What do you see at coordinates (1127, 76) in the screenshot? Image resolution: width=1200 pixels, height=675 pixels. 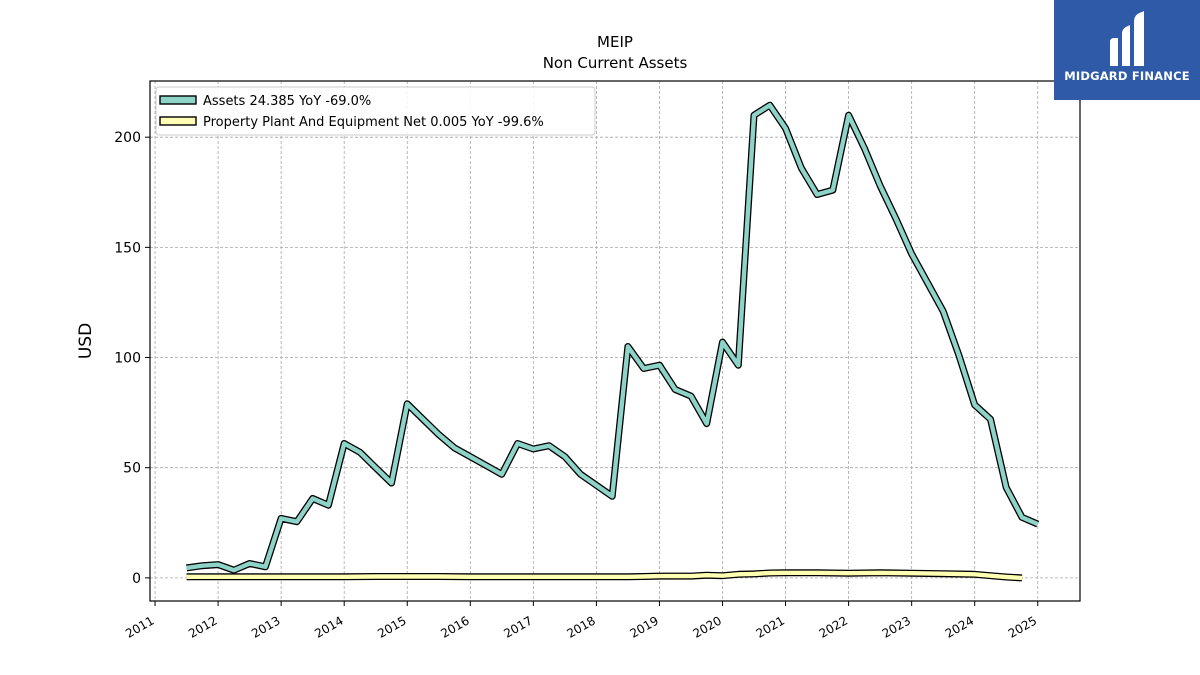 I see `logo-text: MIDGARD FINANCE` at bounding box center [1127, 76].